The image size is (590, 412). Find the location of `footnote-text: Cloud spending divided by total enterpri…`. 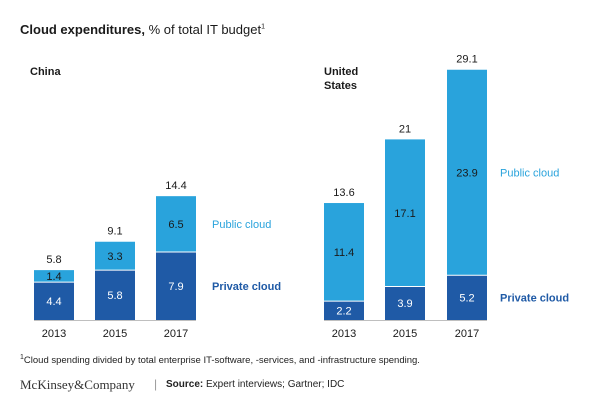

footnote-text: Cloud spending divided by total enterpri… is located at coordinates (221, 361).